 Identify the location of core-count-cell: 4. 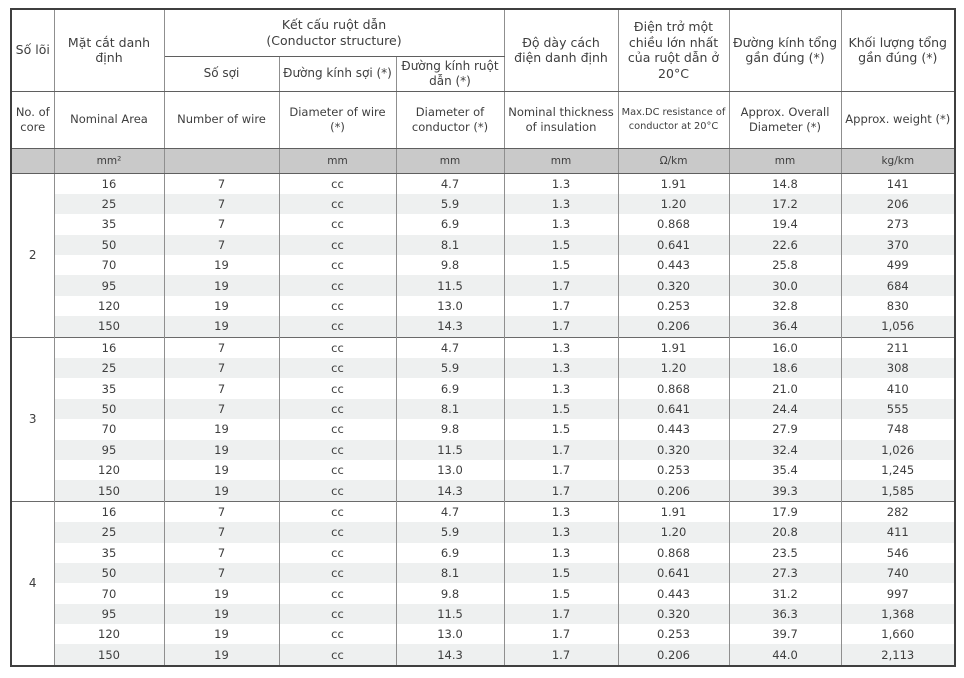
(32, 583).